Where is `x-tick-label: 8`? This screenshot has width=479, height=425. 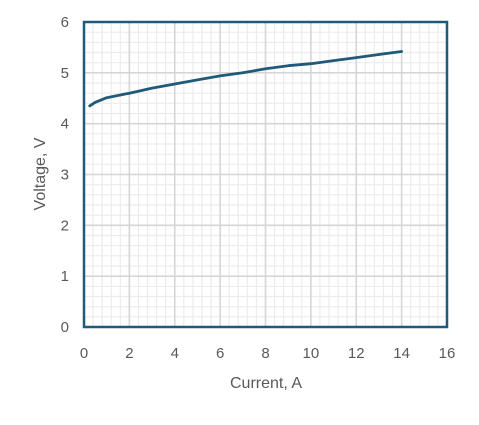 x-tick-label: 8 is located at coordinates (265, 353).